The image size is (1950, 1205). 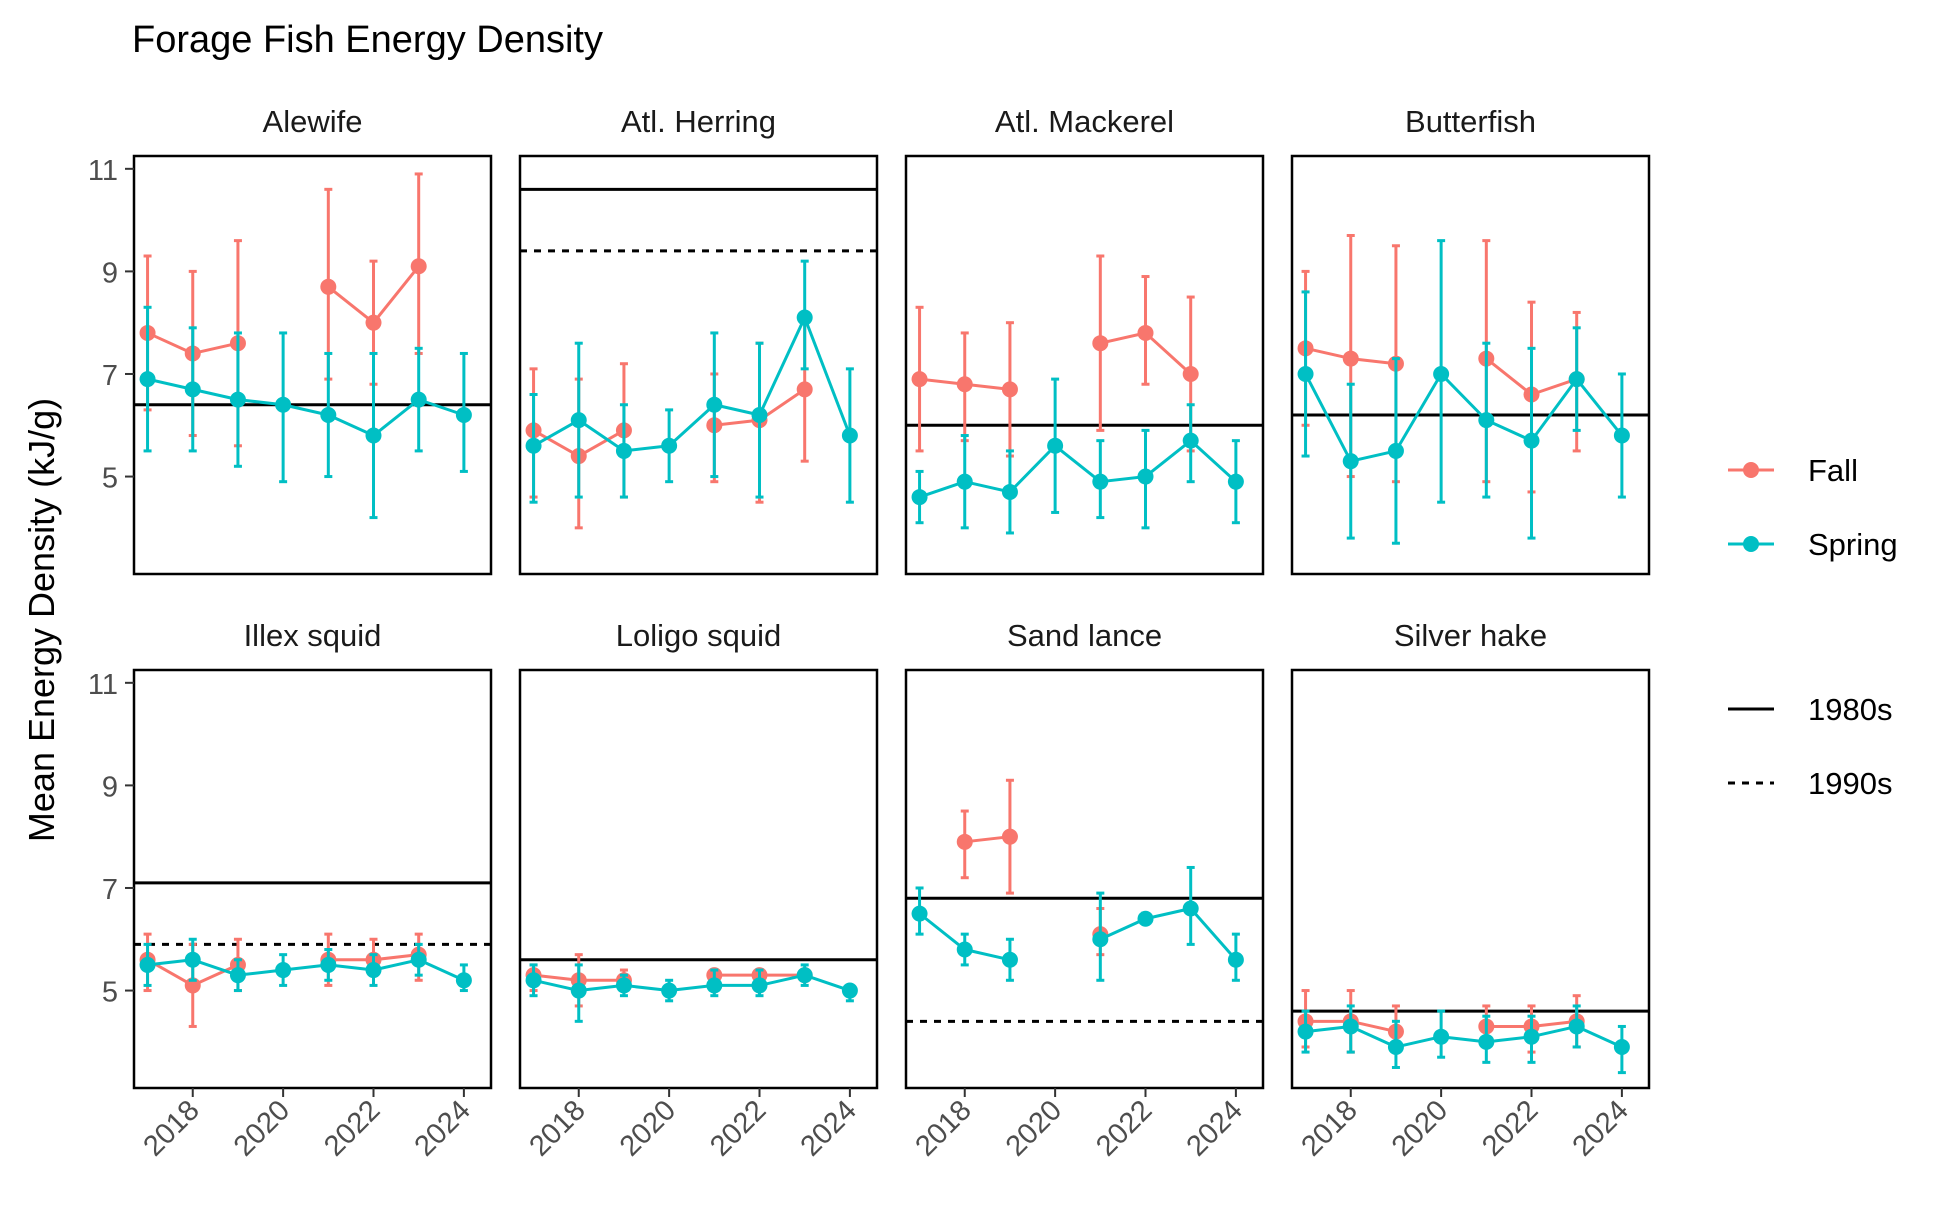 I want to click on panel-loligo-squid: Loligo squid 2018 2020 2022 2024, so click(x=698, y=890).